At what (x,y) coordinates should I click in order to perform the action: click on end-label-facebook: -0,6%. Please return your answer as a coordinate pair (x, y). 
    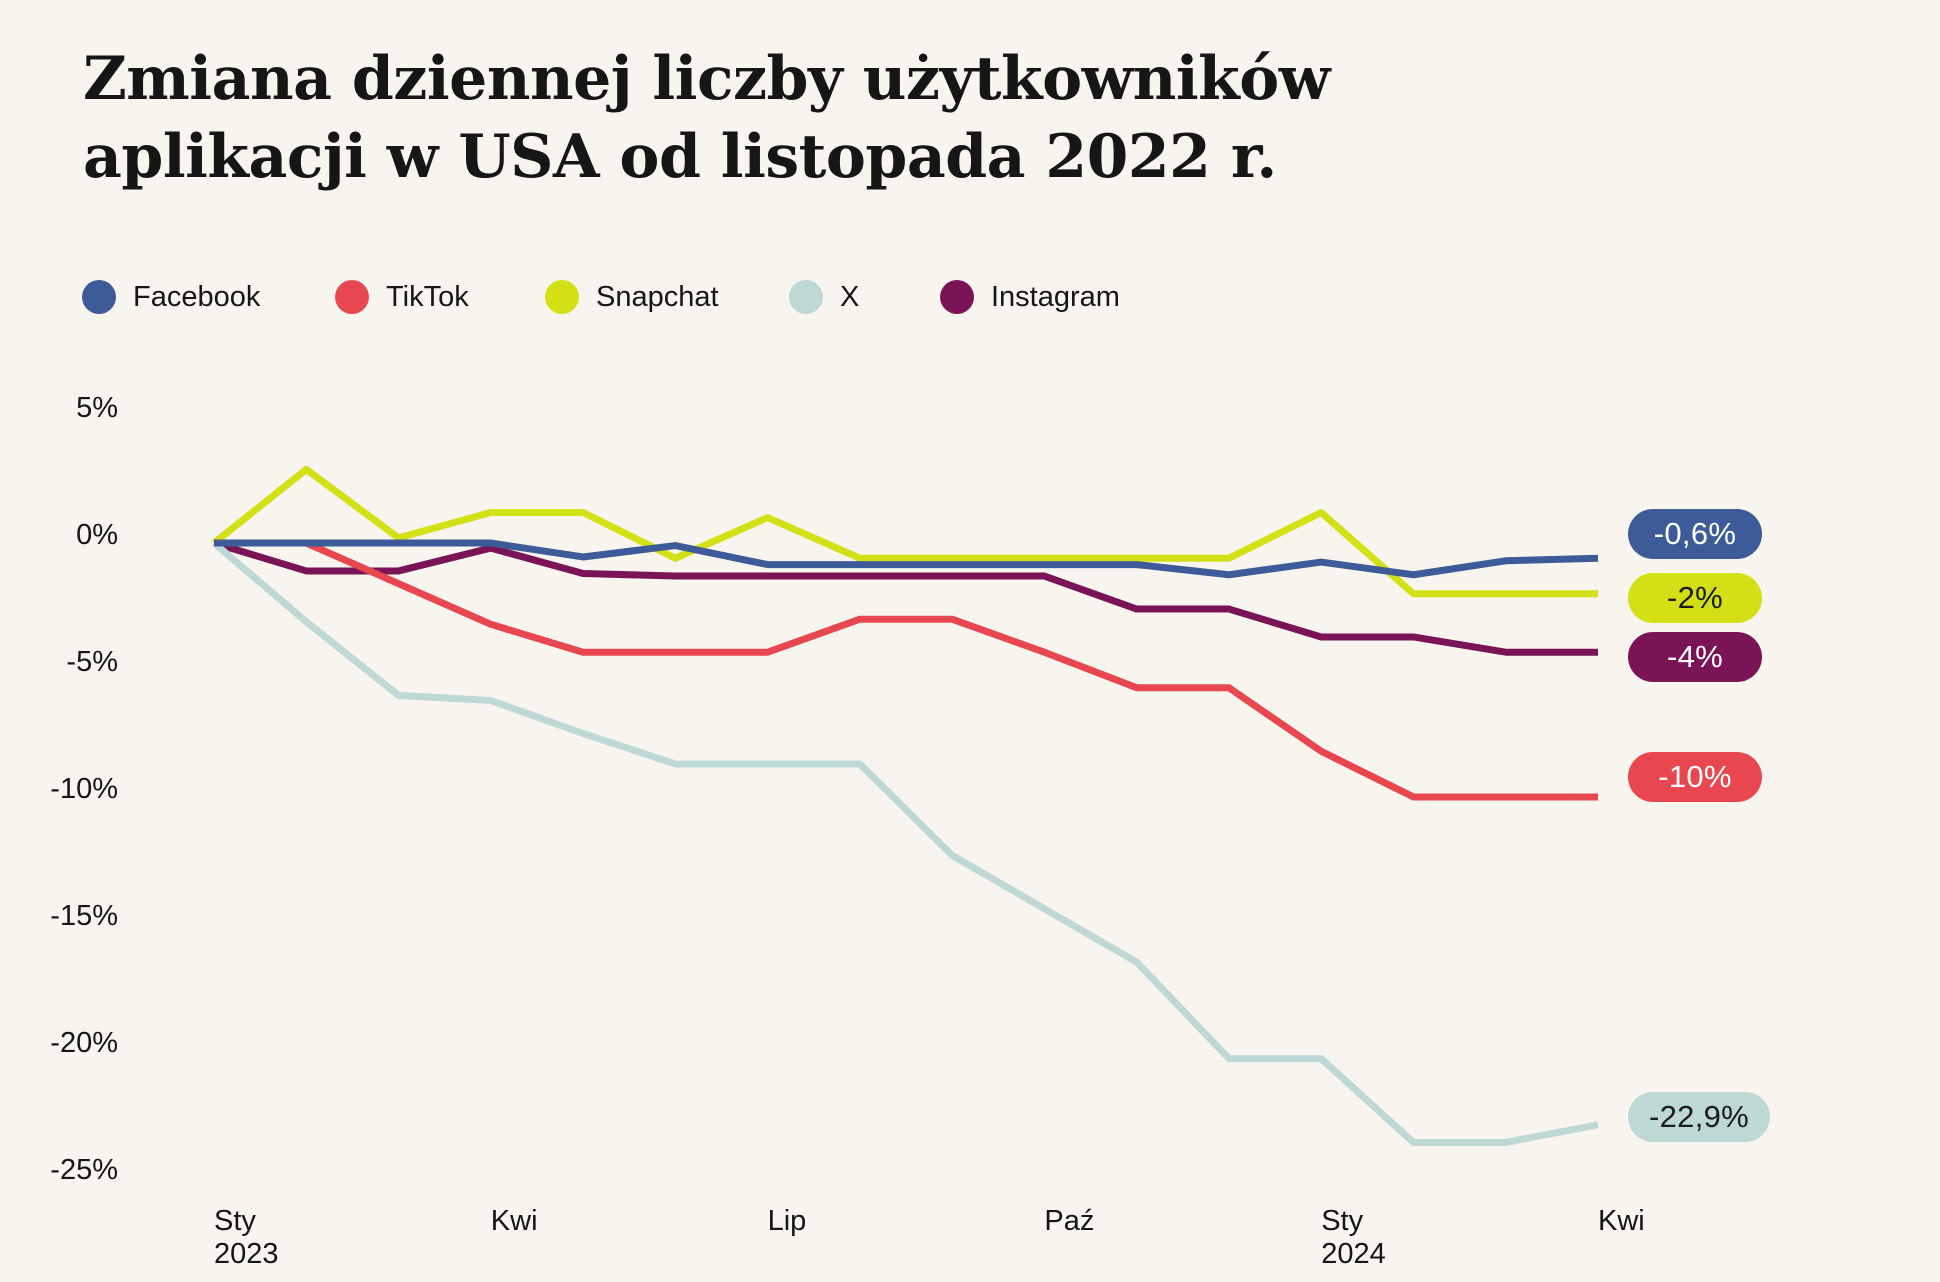
    Looking at the image, I should click on (1695, 534).